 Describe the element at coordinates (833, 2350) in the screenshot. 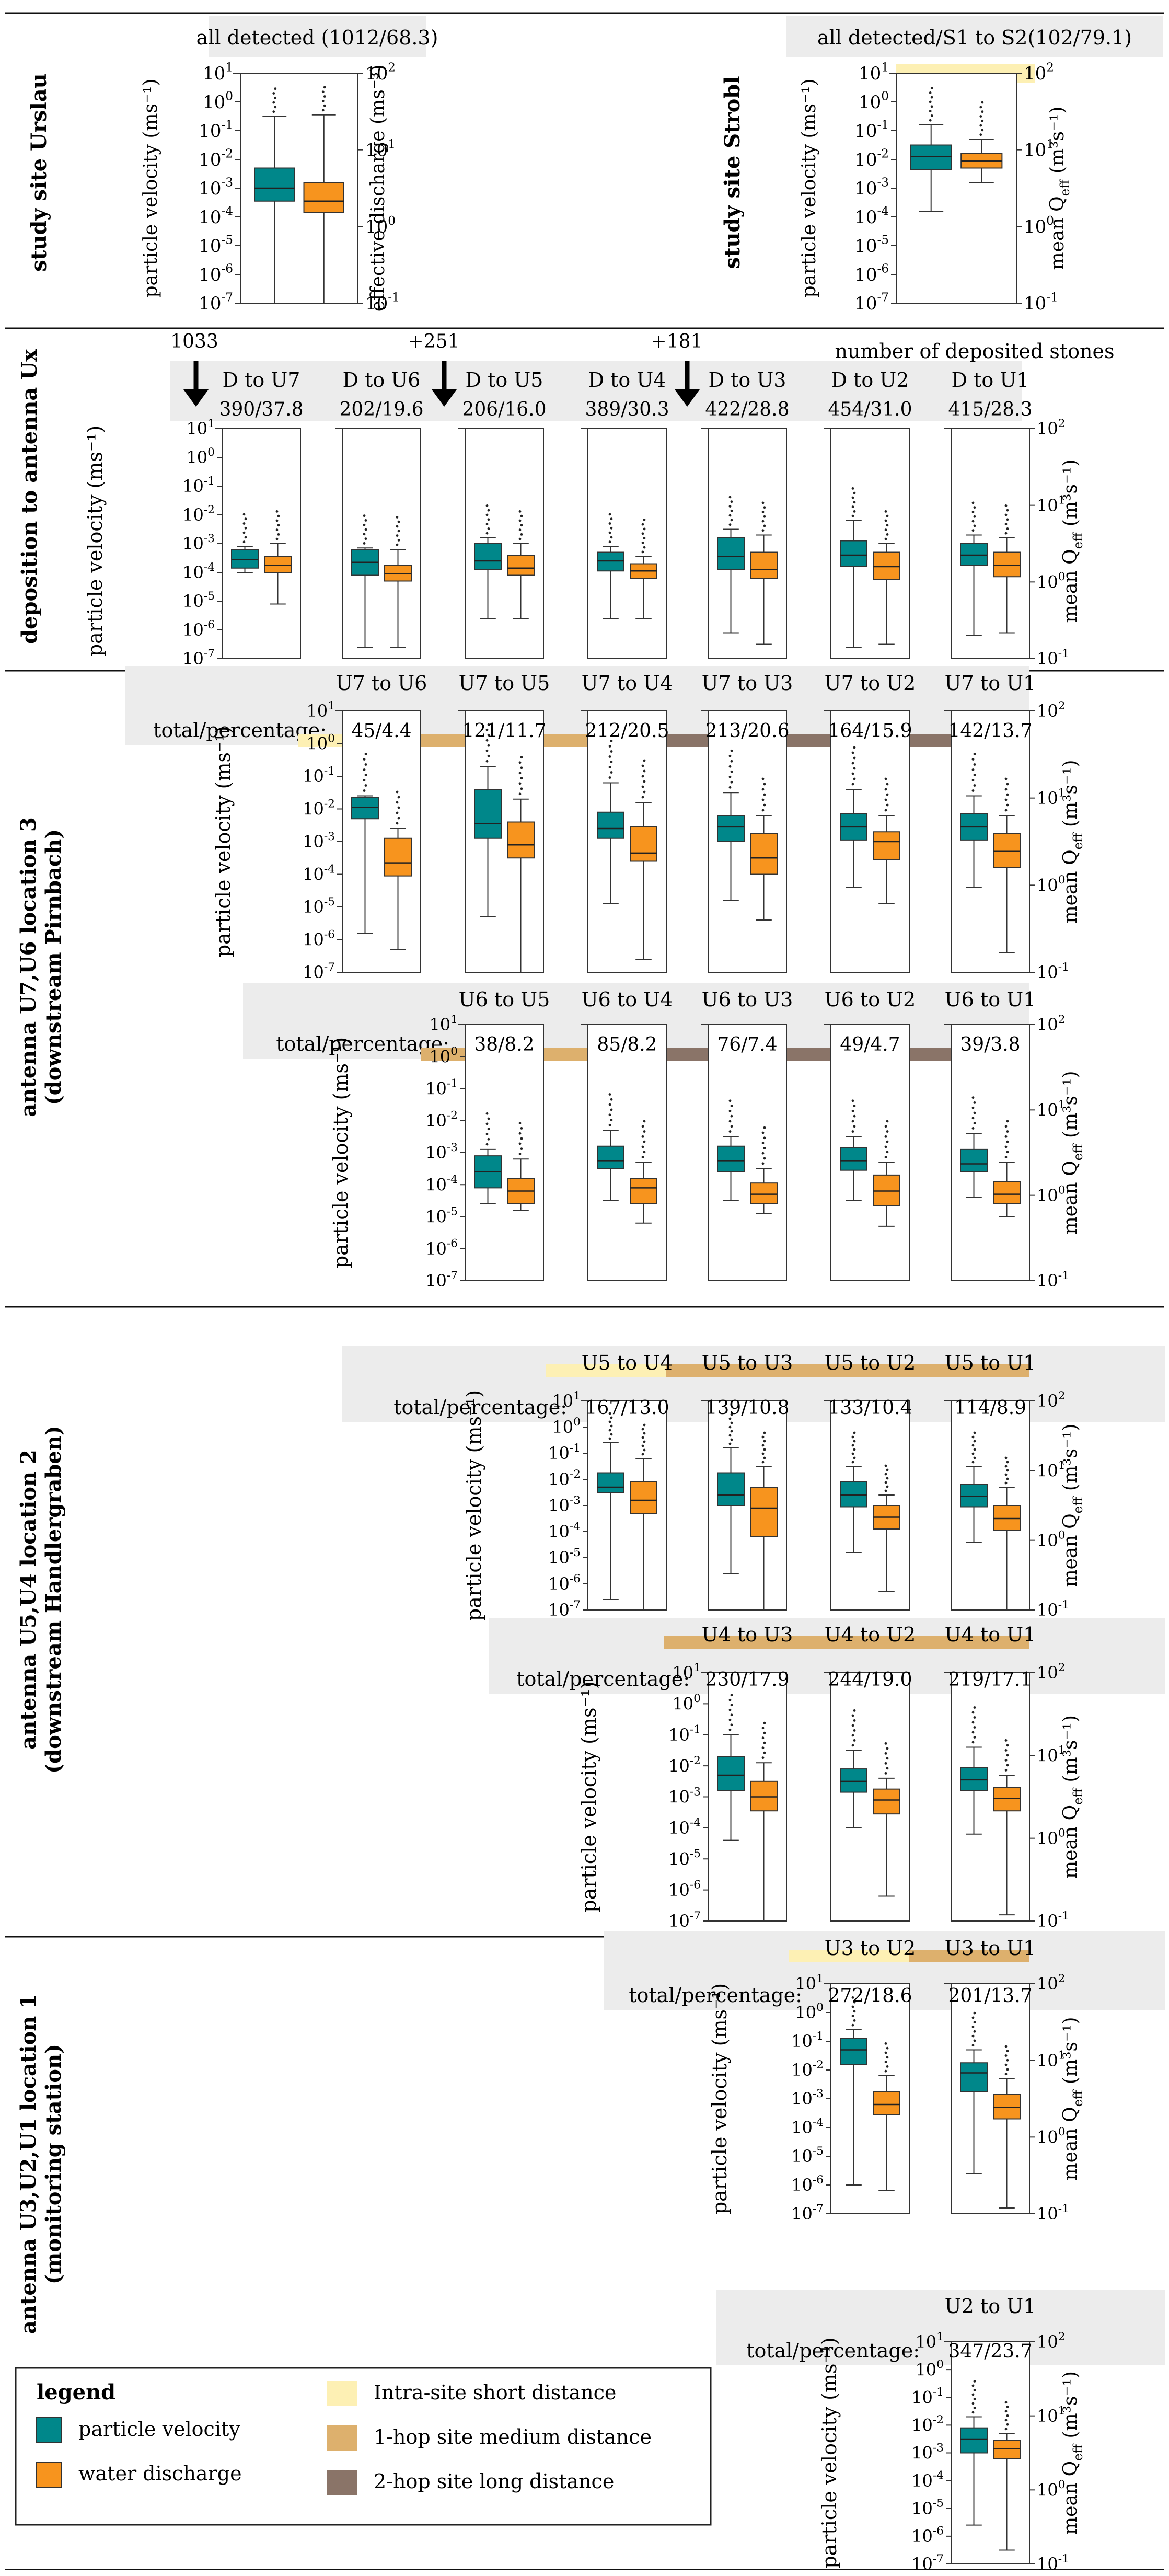

I see `total-label: total/percentage:` at that location.